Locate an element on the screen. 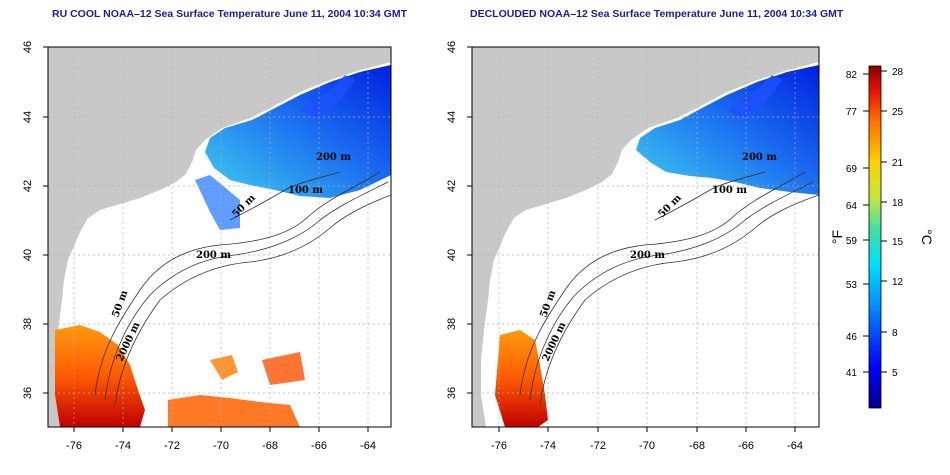 The image size is (950, 475). colorbar-c-tick: 8 is located at coordinates (895, 333).